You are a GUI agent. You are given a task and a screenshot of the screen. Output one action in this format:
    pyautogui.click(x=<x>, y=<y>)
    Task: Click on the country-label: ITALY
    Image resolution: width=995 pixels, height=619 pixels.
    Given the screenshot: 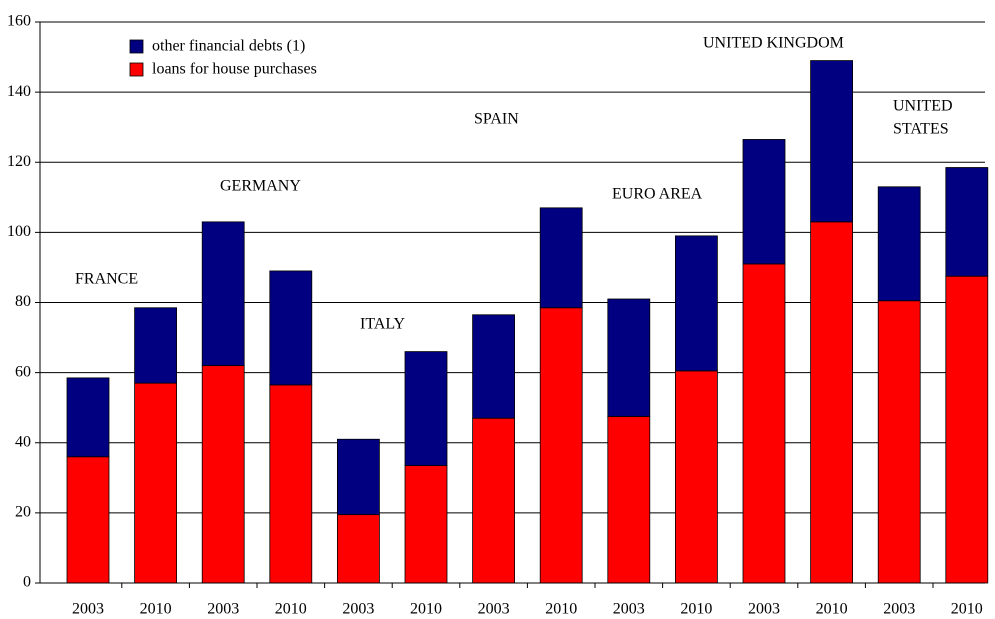 What is the action you would take?
    pyautogui.click(x=383, y=324)
    